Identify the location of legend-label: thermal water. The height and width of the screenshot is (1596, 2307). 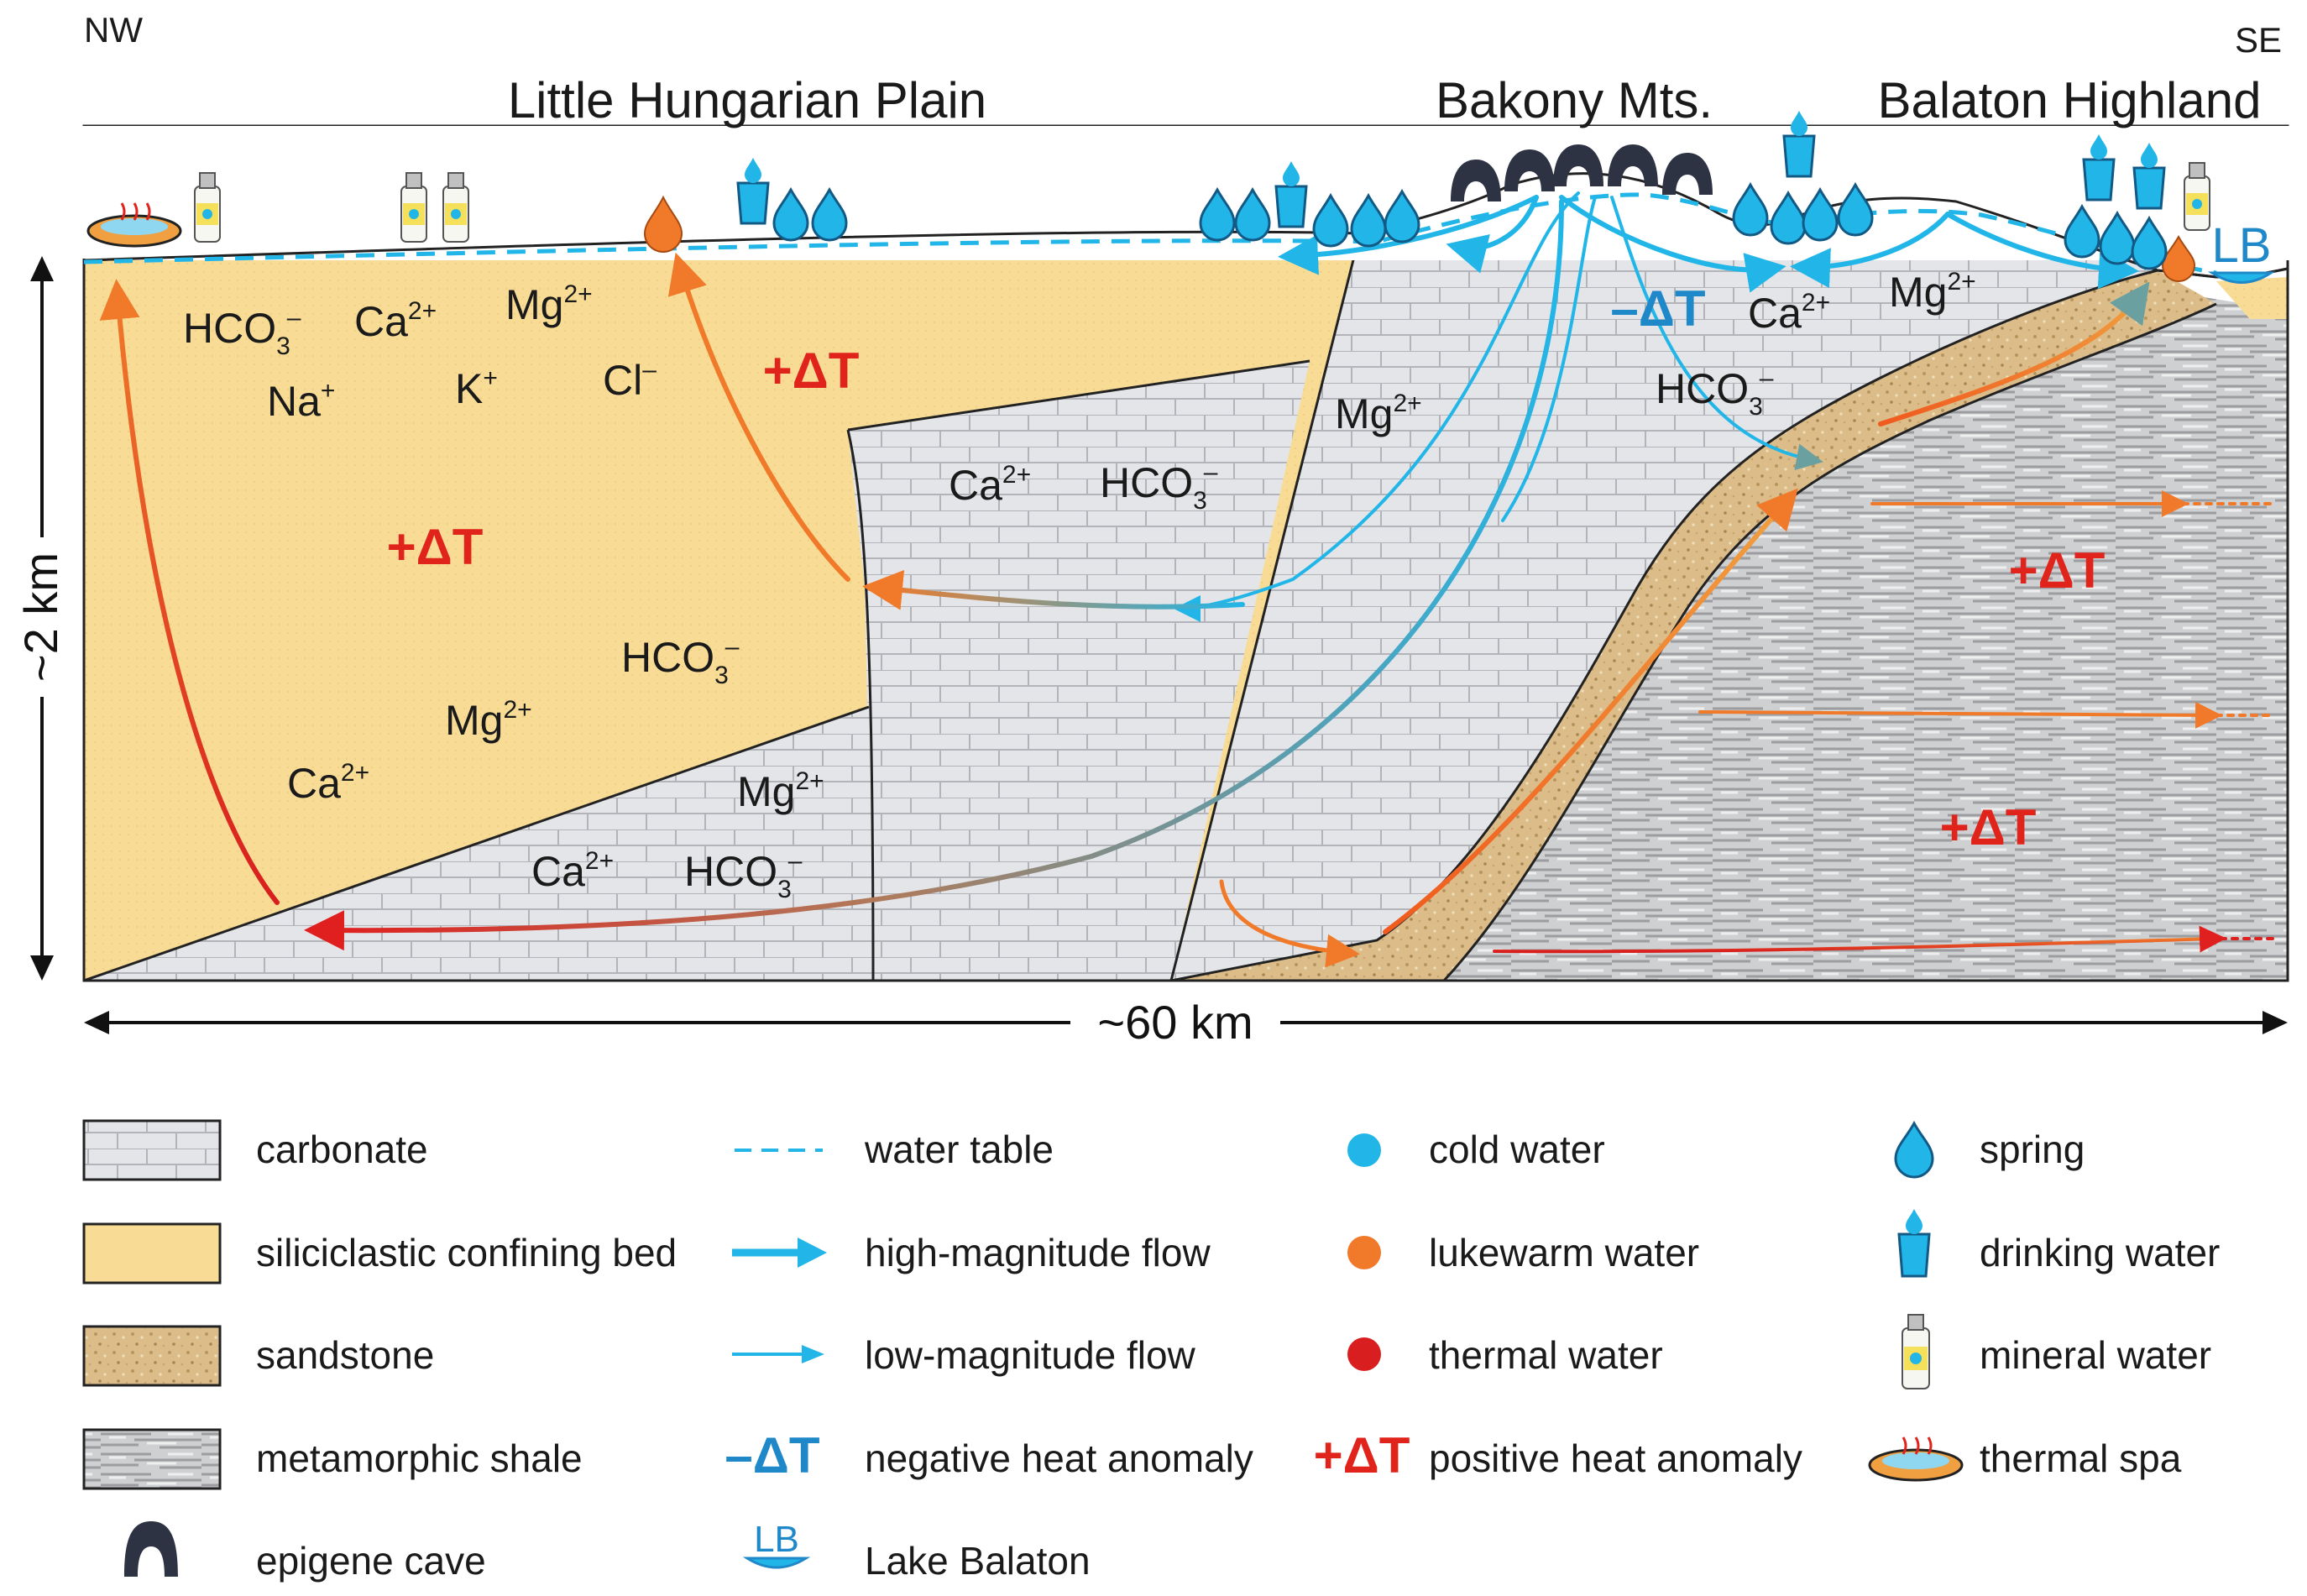
(1546, 1355).